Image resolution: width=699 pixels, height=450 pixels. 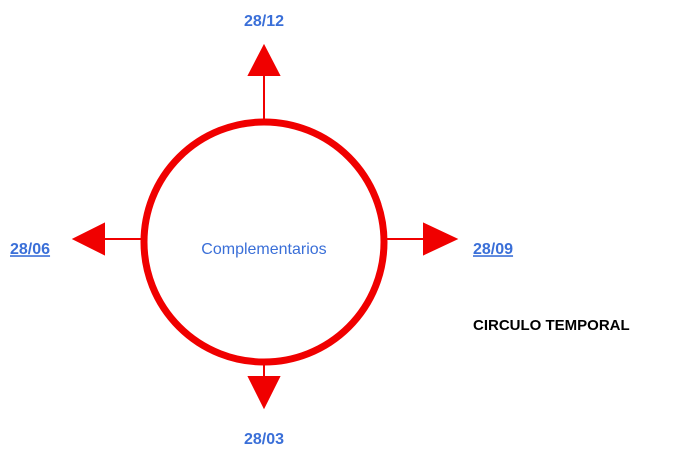 I want to click on bottom-date: 28/03, so click(x=264, y=439).